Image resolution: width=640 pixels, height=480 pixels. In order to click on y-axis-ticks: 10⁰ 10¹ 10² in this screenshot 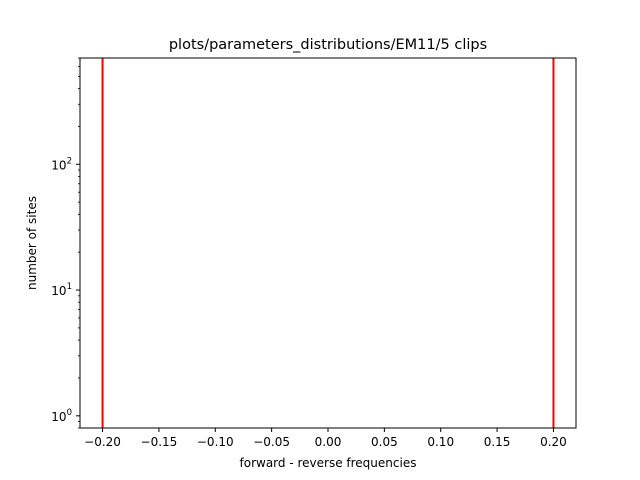, I will do `click(65, 243)`.